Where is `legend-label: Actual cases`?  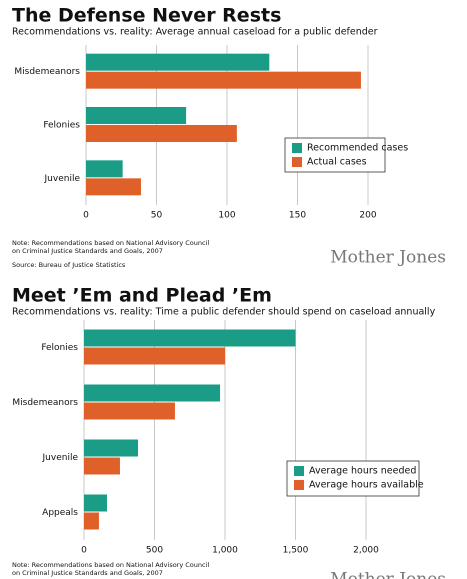
legend-label: Actual cases is located at coordinates (337, 162).